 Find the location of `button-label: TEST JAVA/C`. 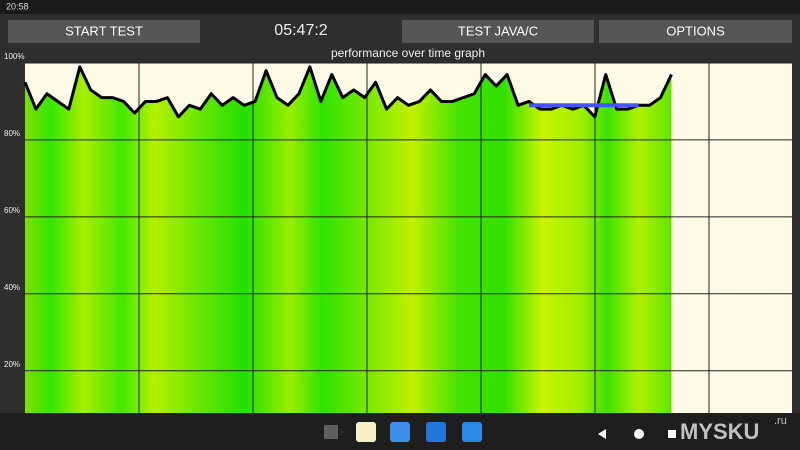

button-label: TEST JAVA/C is located at coordinates (498, 30).